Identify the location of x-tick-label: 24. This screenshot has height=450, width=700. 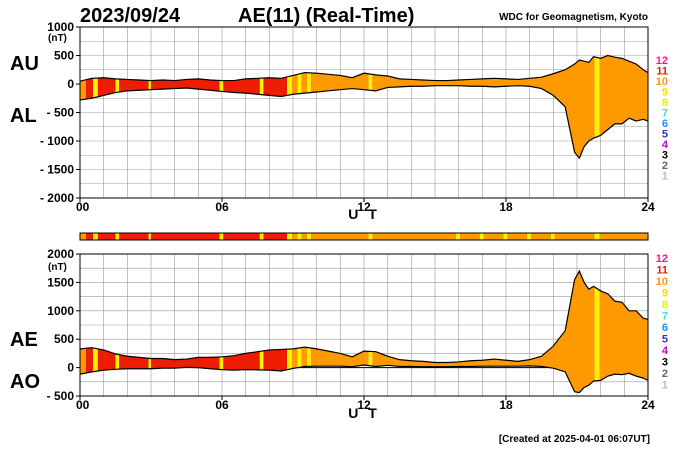
(648, 207).